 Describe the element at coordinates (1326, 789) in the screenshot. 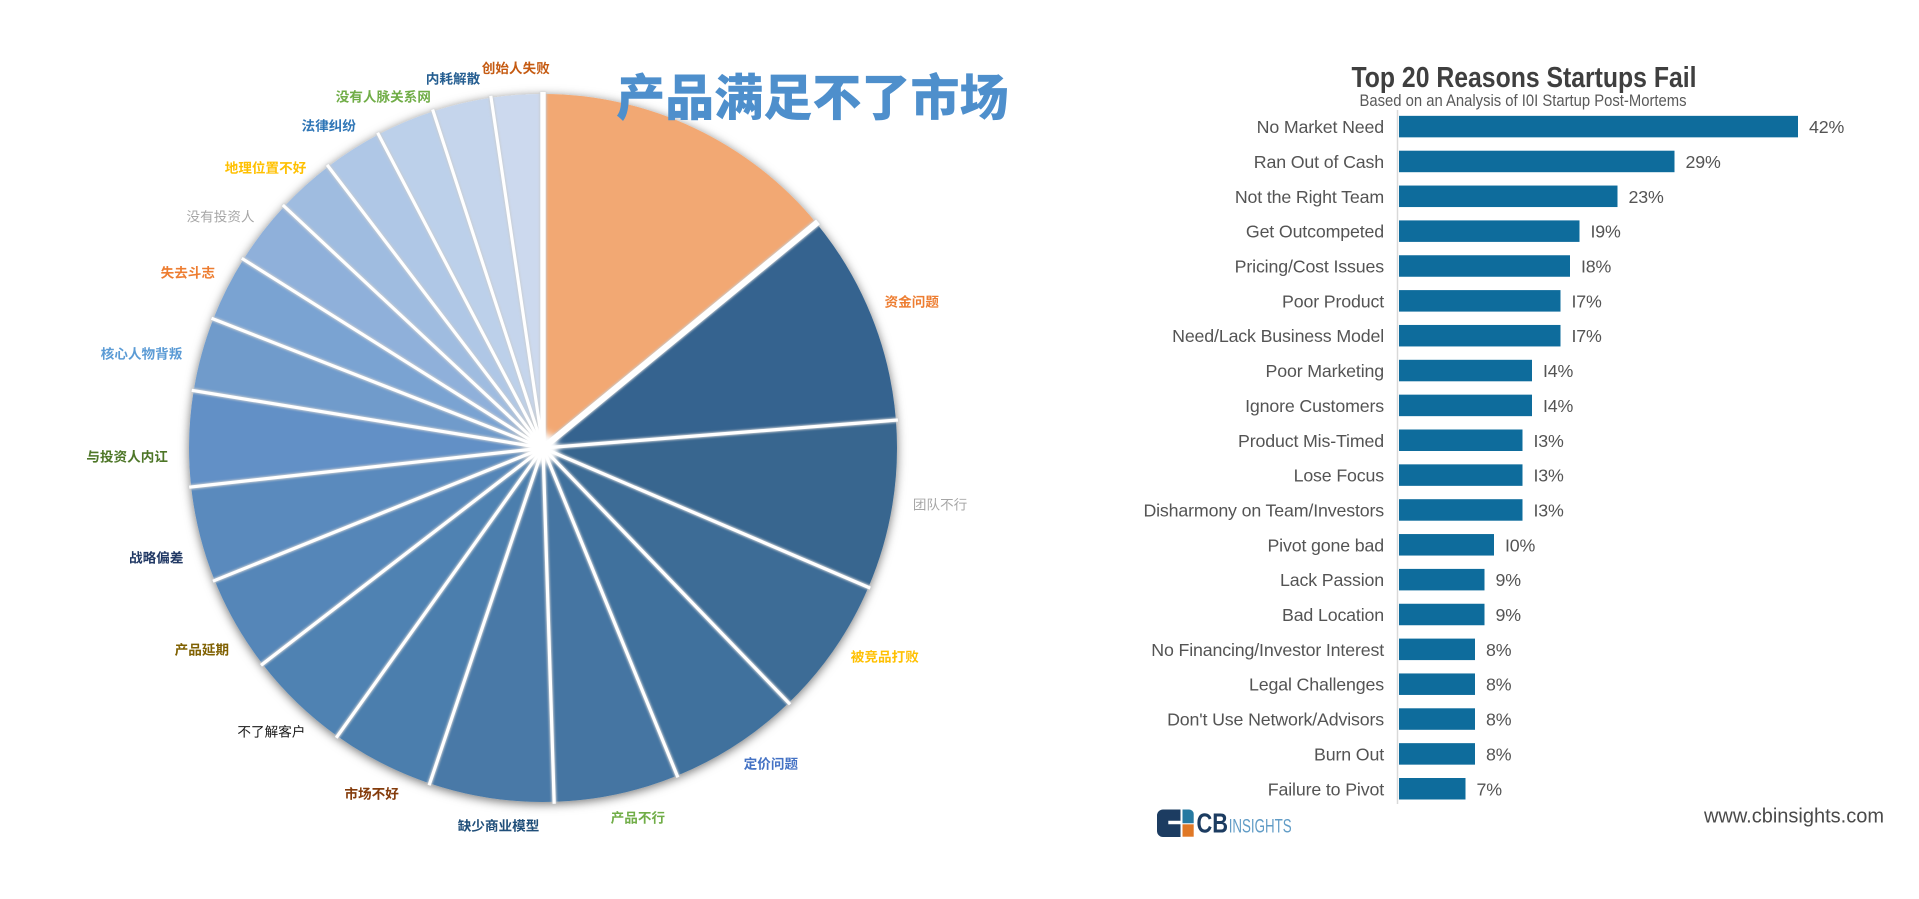

I see `svg-text: Failure to Pivot` at that location.